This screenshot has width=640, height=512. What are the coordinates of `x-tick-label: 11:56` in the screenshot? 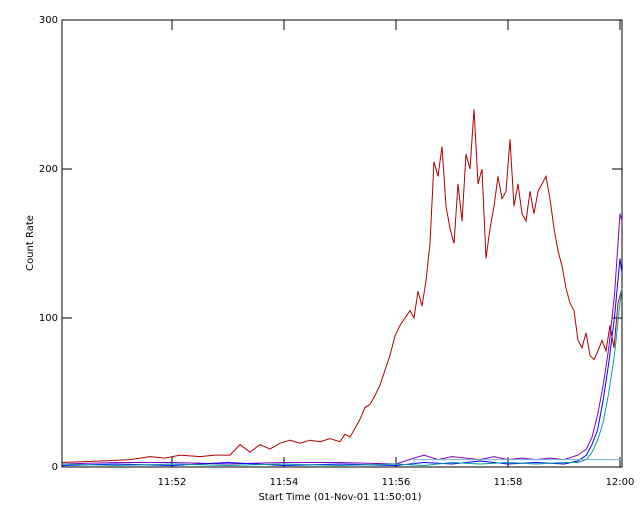 It's located at (396, 482).